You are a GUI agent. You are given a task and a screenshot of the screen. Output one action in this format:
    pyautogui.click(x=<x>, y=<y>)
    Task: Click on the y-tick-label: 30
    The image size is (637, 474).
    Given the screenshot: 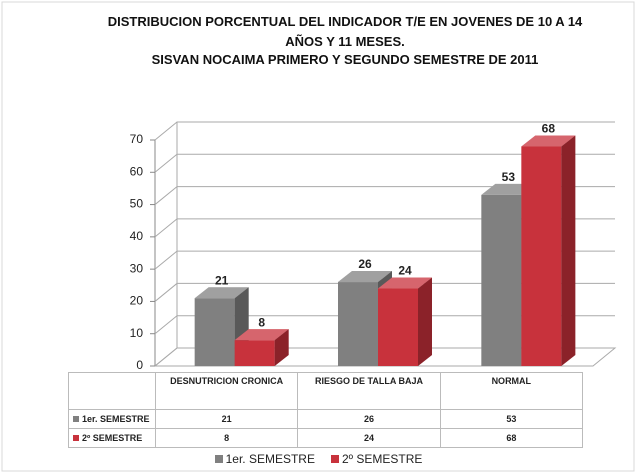 What is the action you would take?
    pyautogui.click(x=137, y=268)
    